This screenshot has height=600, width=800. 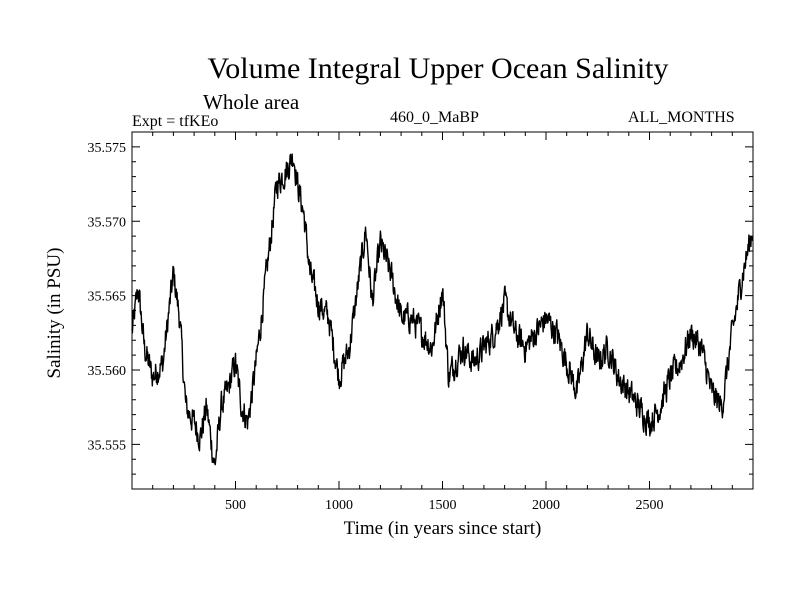 I want to click on x-tick-label: 2500, so click(x=650, y=505).